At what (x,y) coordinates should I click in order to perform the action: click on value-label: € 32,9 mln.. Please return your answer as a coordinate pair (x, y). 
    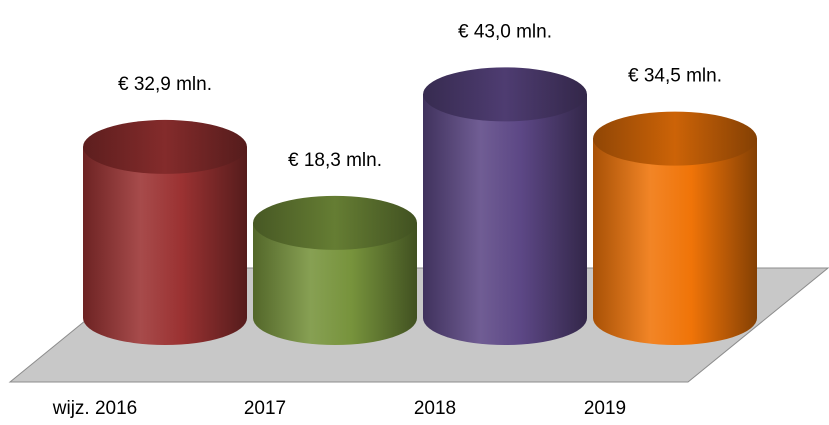
    Looking at the image, I should click on (165, 84).